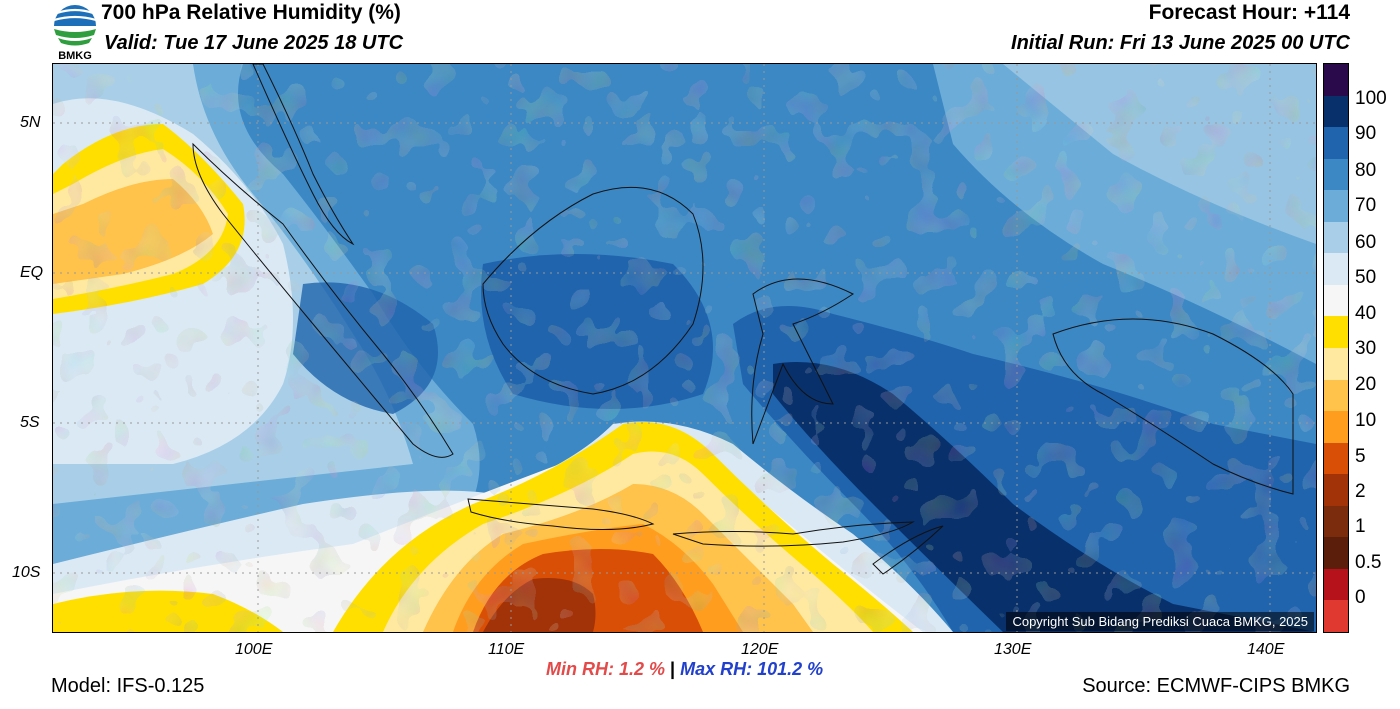  I want to click on lon-tick-120e: 120E, so click(760, 649).